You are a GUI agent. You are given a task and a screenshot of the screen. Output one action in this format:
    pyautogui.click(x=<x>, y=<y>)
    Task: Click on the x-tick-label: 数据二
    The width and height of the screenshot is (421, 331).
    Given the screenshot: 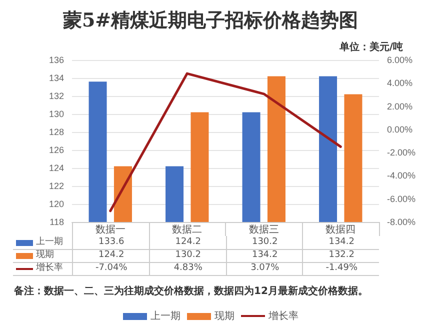 What is the action you would take?
    pyautogui.click(x=187, y=230)
    